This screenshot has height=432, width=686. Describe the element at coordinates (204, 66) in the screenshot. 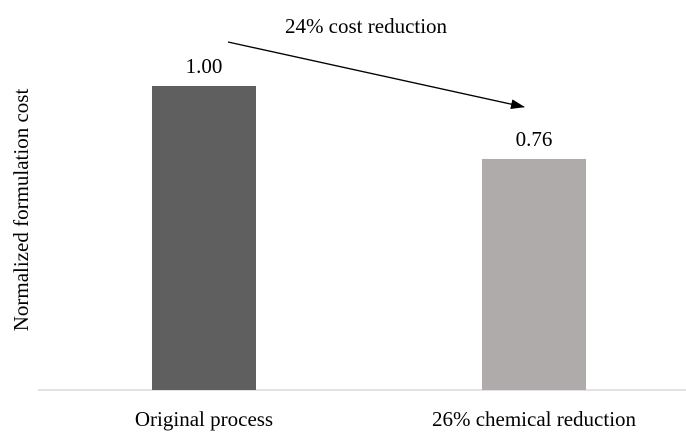

I see `data-label: 1.00` at that location.